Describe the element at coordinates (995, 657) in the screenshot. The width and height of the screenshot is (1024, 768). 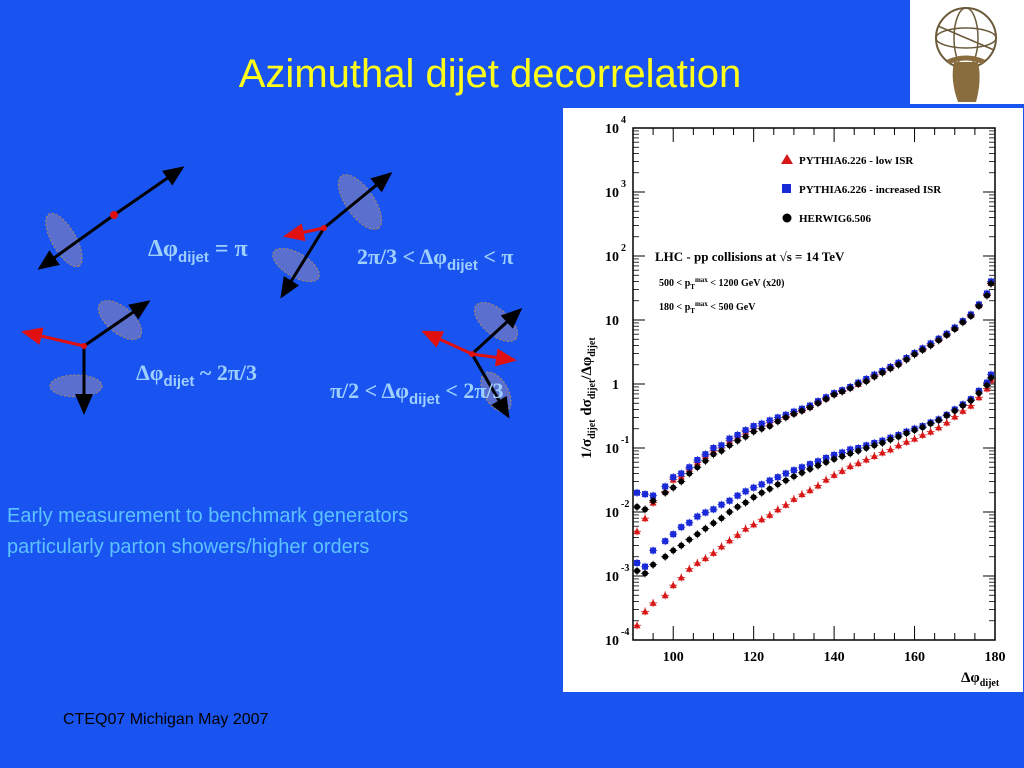
I see `x-tick-label: 180` at that location.